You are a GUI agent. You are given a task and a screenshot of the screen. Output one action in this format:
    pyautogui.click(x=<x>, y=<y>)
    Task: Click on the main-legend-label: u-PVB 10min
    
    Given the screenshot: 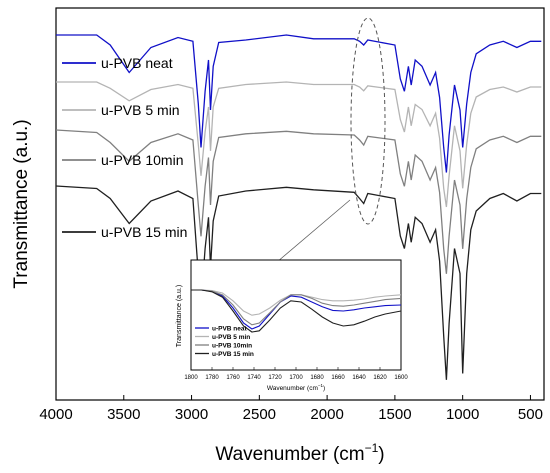 What is the action you would take?
    pyautogui.click(x=142, y=160)
    